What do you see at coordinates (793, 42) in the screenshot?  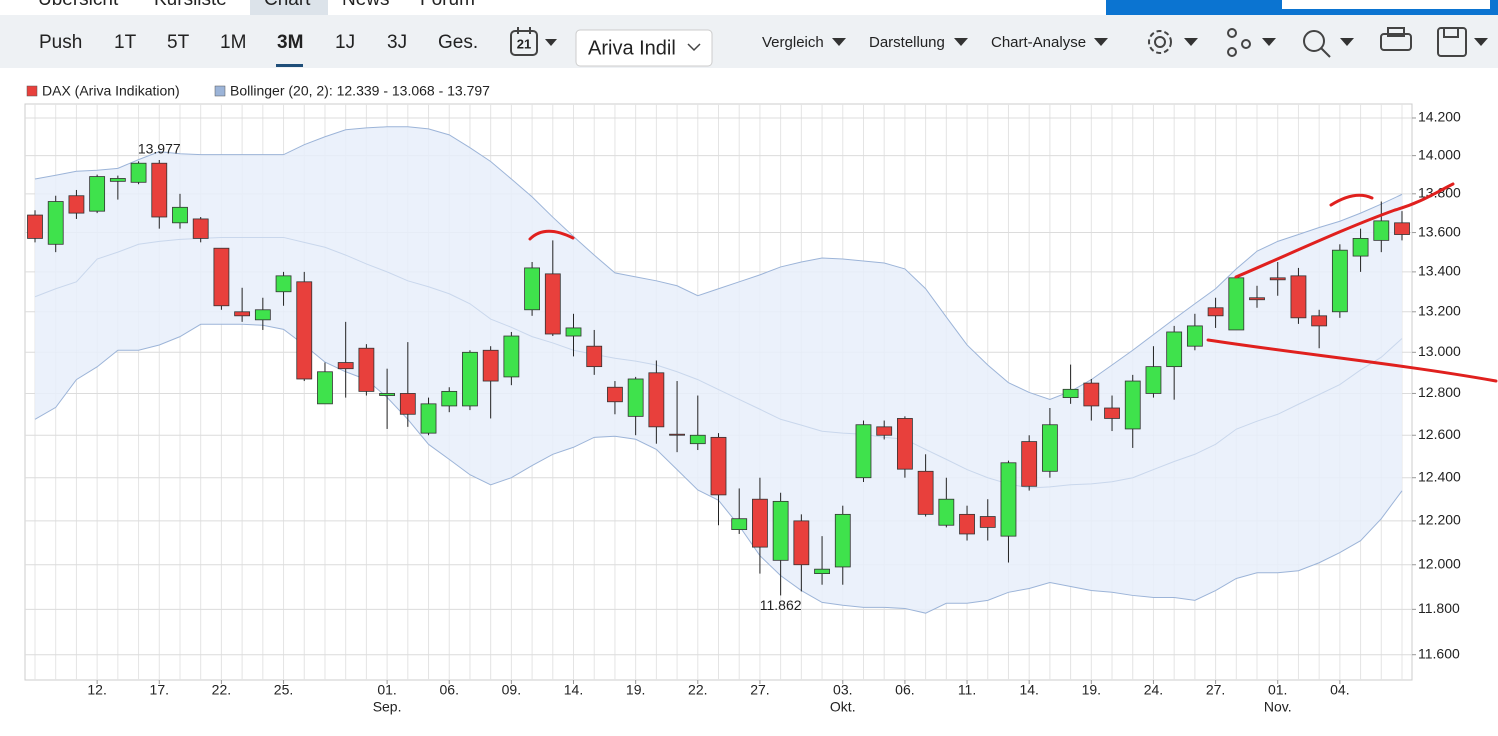 I see `menu-button: Vergleich` at bounding box center [793, 42].